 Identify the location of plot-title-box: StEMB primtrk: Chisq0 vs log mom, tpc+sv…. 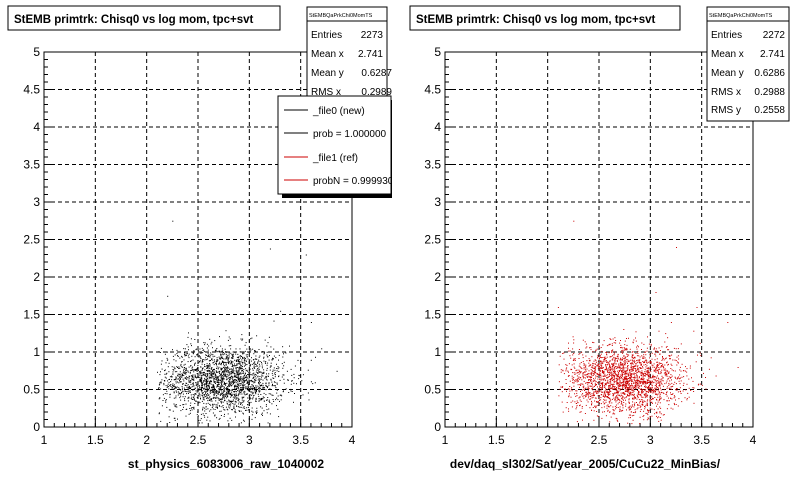
(144, 18).